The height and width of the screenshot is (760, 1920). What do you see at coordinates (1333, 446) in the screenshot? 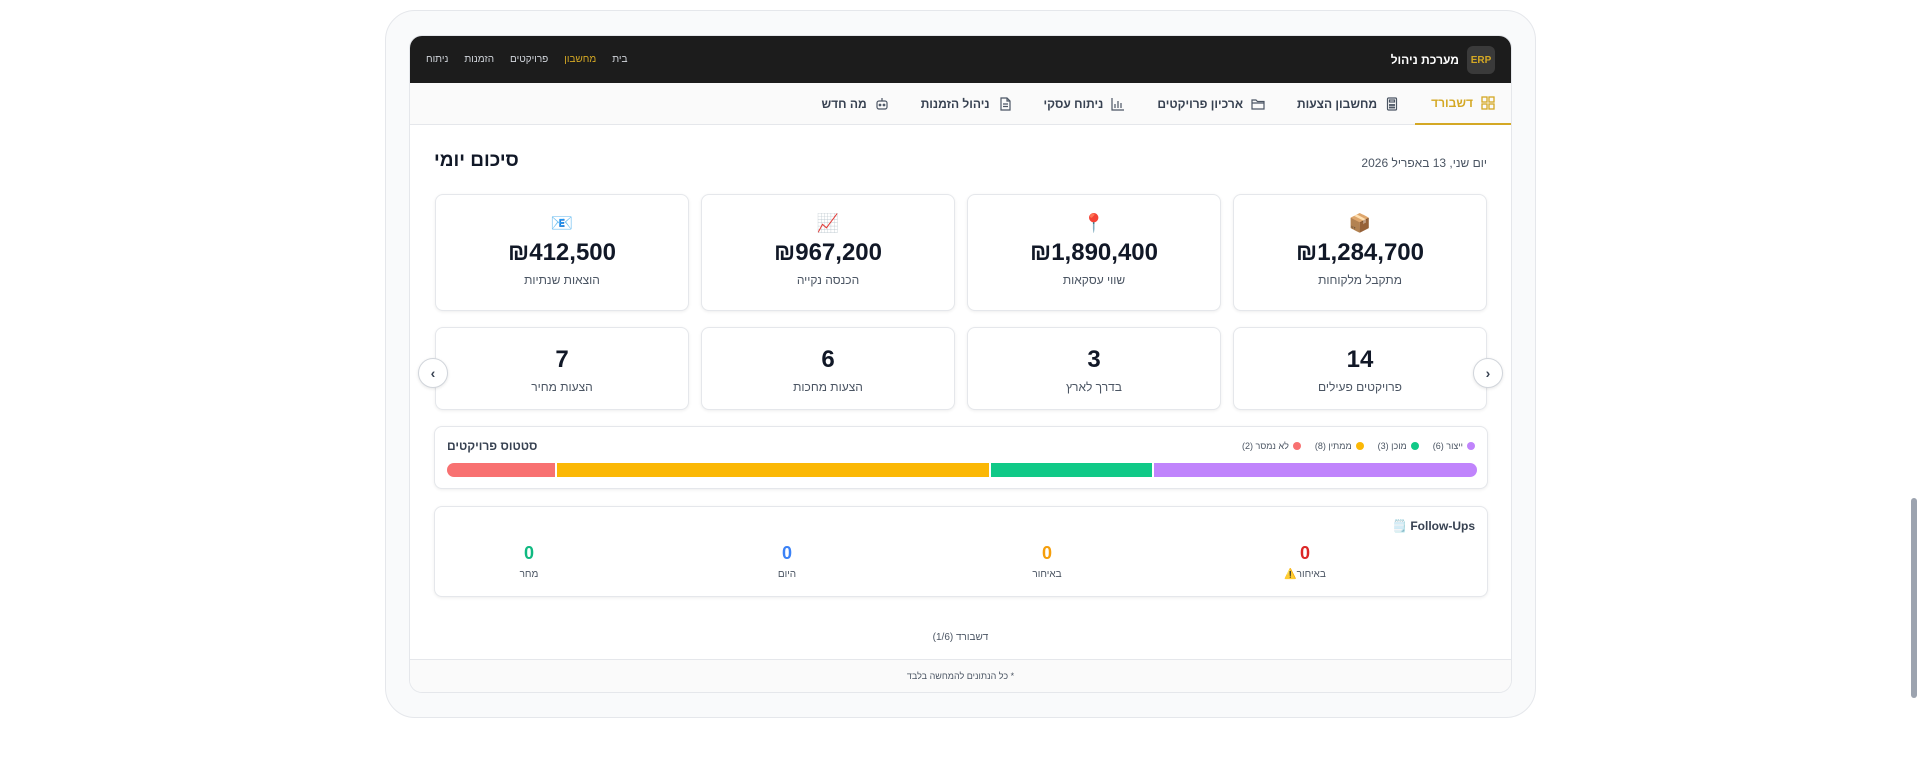
I see `legend-label: ממתין (8)` at bounding box center [1333, 446].